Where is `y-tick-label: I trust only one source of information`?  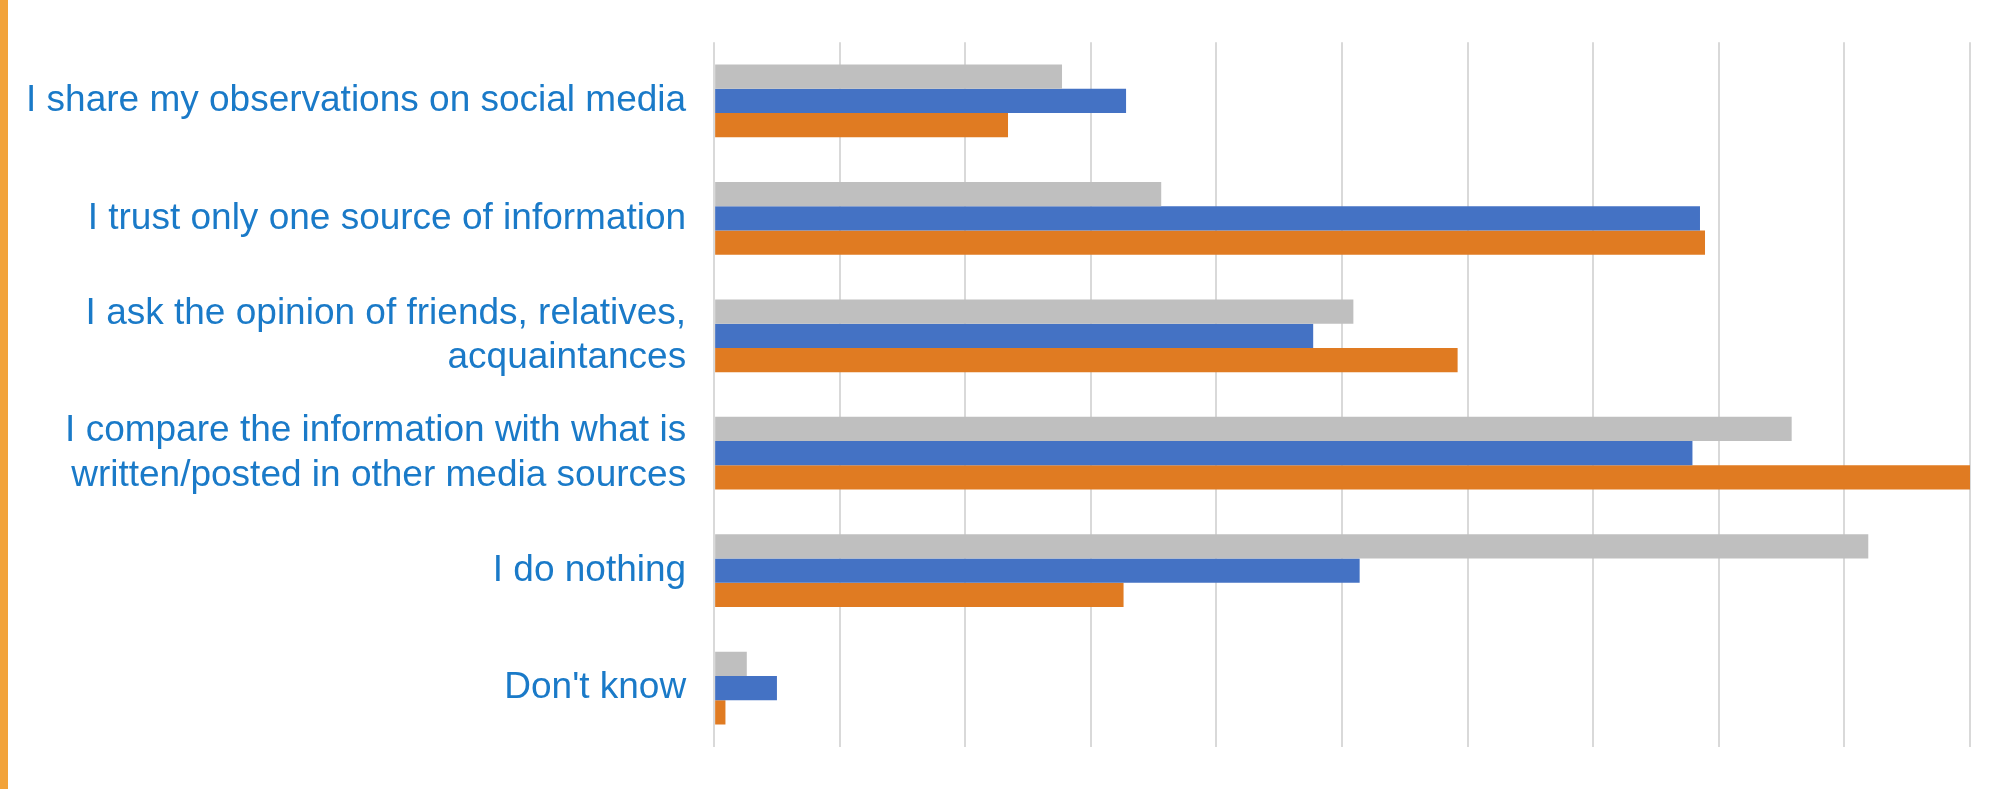 y-tick-label: I trust only one source of information is located at coordinates (387, 216).